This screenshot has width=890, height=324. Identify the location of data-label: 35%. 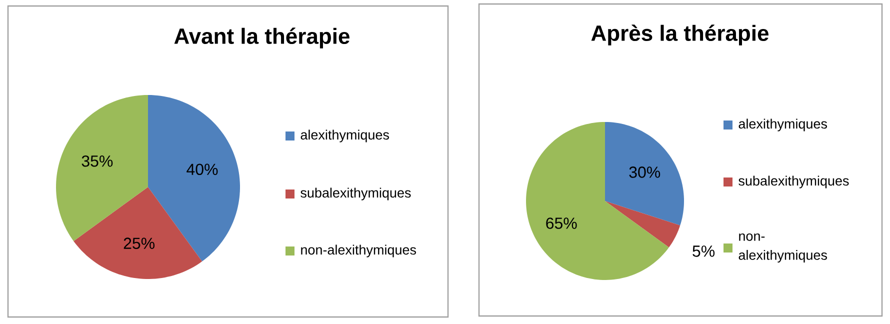
(97, 161).